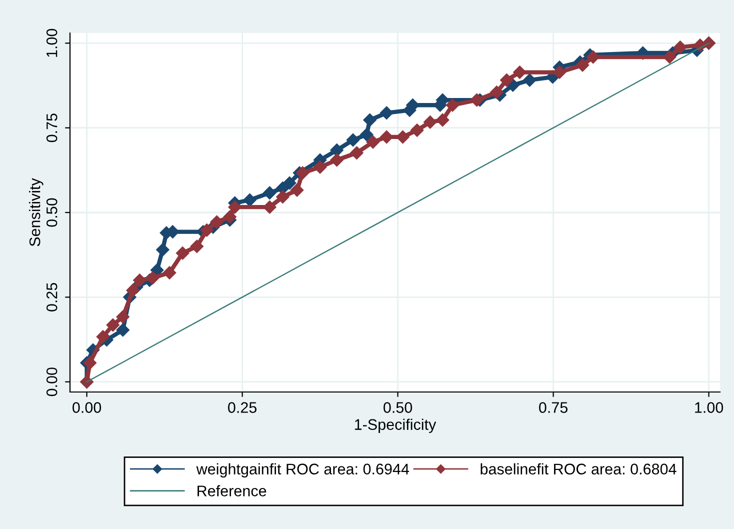  I want to click on legend-label: baselinefit ROC area: 0.6804, so click(578, 468).